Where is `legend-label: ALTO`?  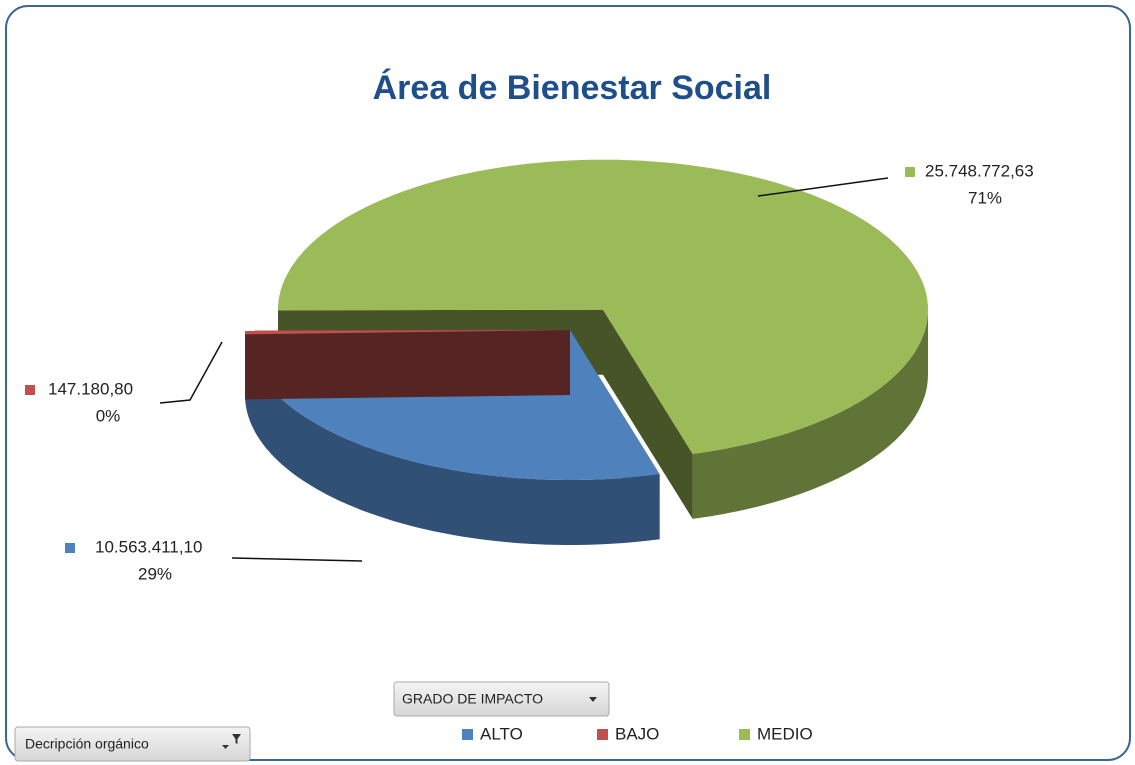
legend-label: ALTO is located at coordinates (501, 733).